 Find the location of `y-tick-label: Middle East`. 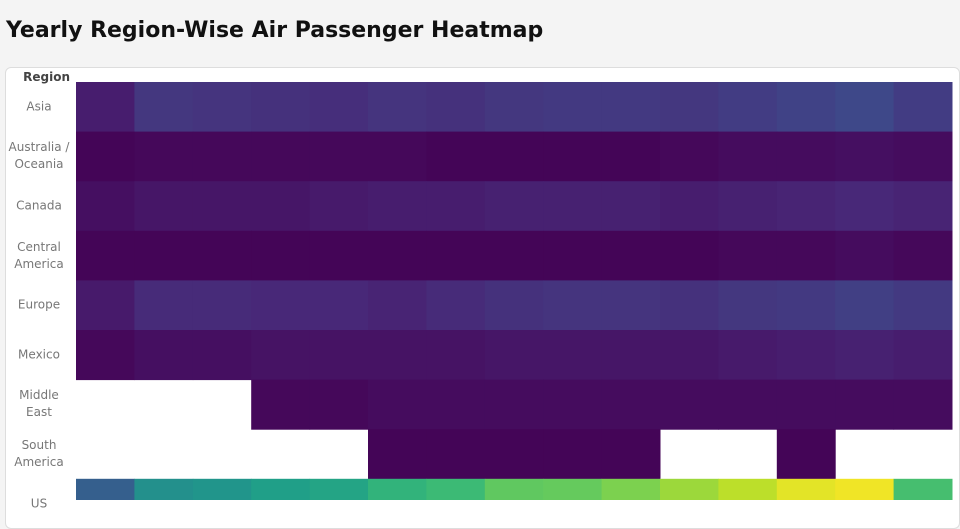

y-tick-label: Middle East is located at coordinates (39, 404).